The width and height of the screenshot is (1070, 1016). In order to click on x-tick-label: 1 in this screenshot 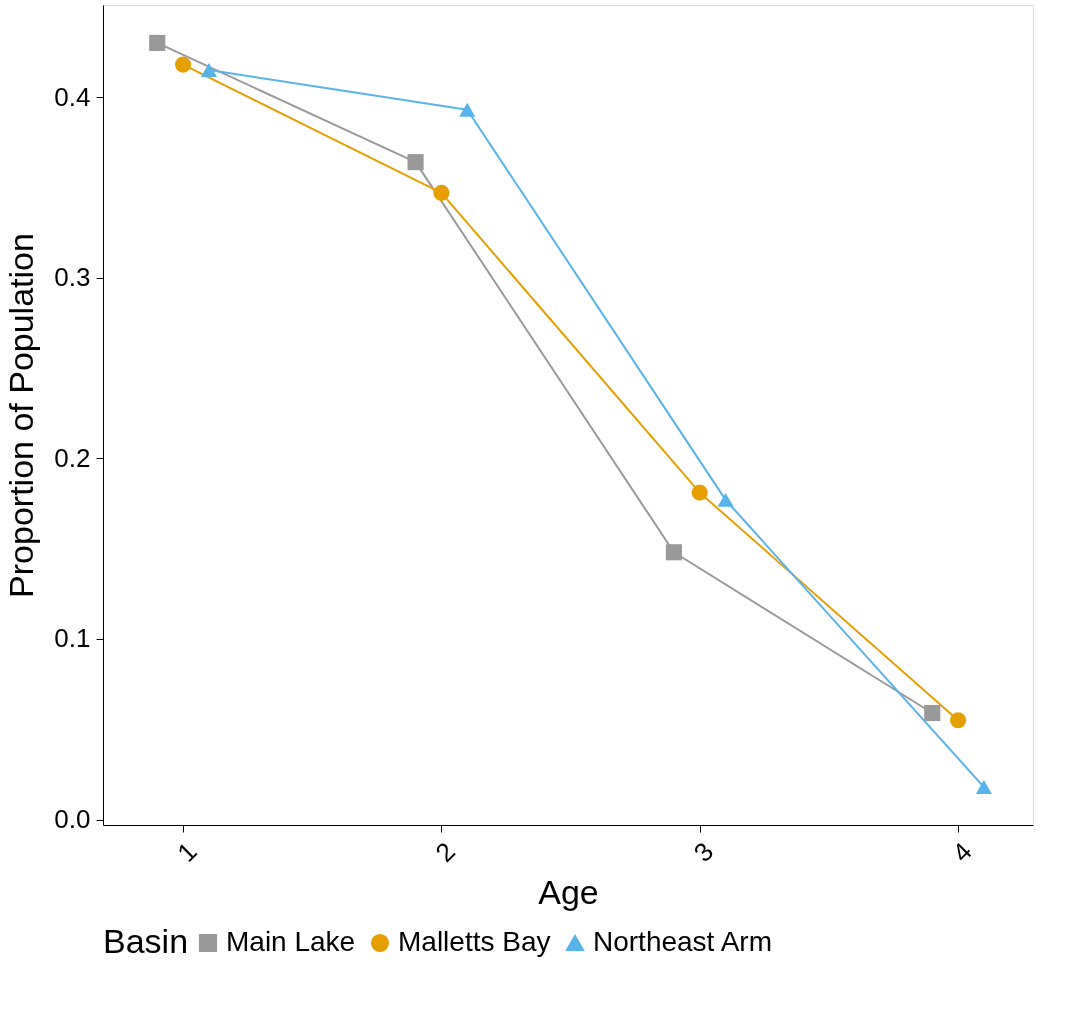, I will do `click(187, 852)`.